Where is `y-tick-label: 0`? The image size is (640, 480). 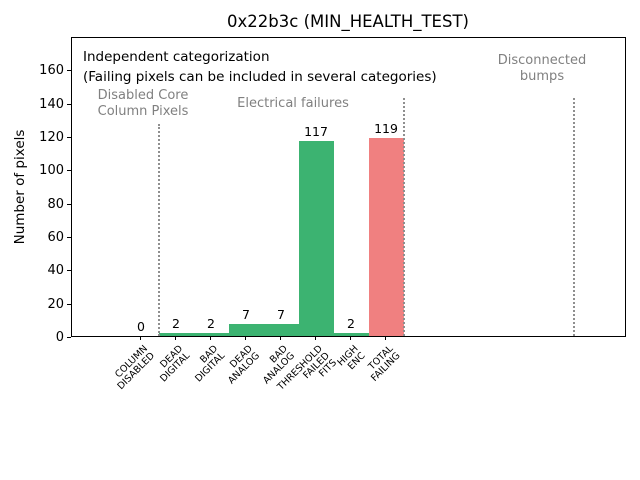
y-tick-label: 0 is located at coordinates (59, 337).